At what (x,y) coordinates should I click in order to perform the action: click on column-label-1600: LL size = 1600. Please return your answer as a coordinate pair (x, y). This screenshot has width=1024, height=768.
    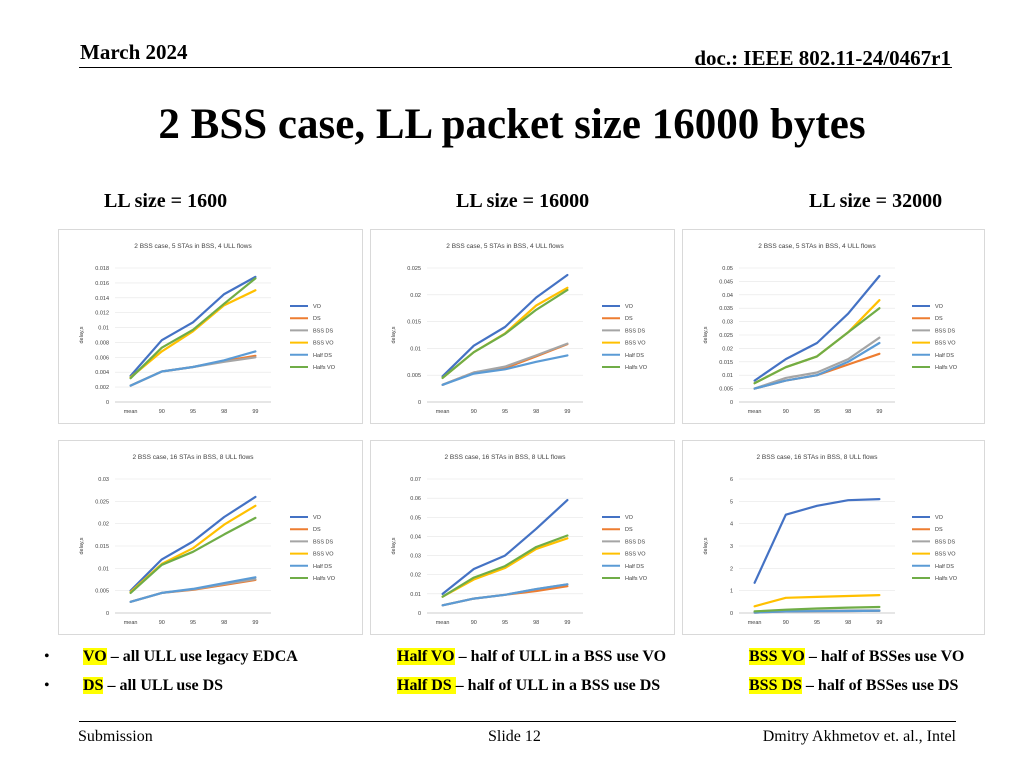
    Looking at the image, I should click on (166, 201).